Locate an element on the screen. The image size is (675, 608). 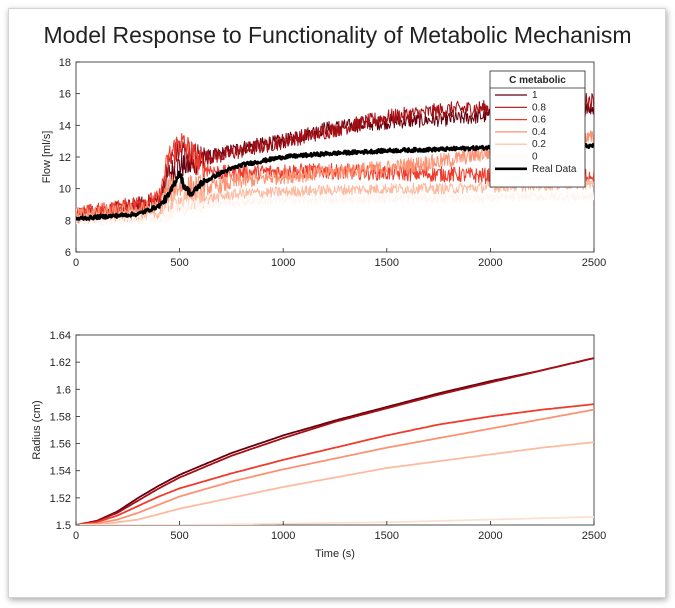
radius-plot-ylabel: Radius (cm) is located at coordinates (37, 429).